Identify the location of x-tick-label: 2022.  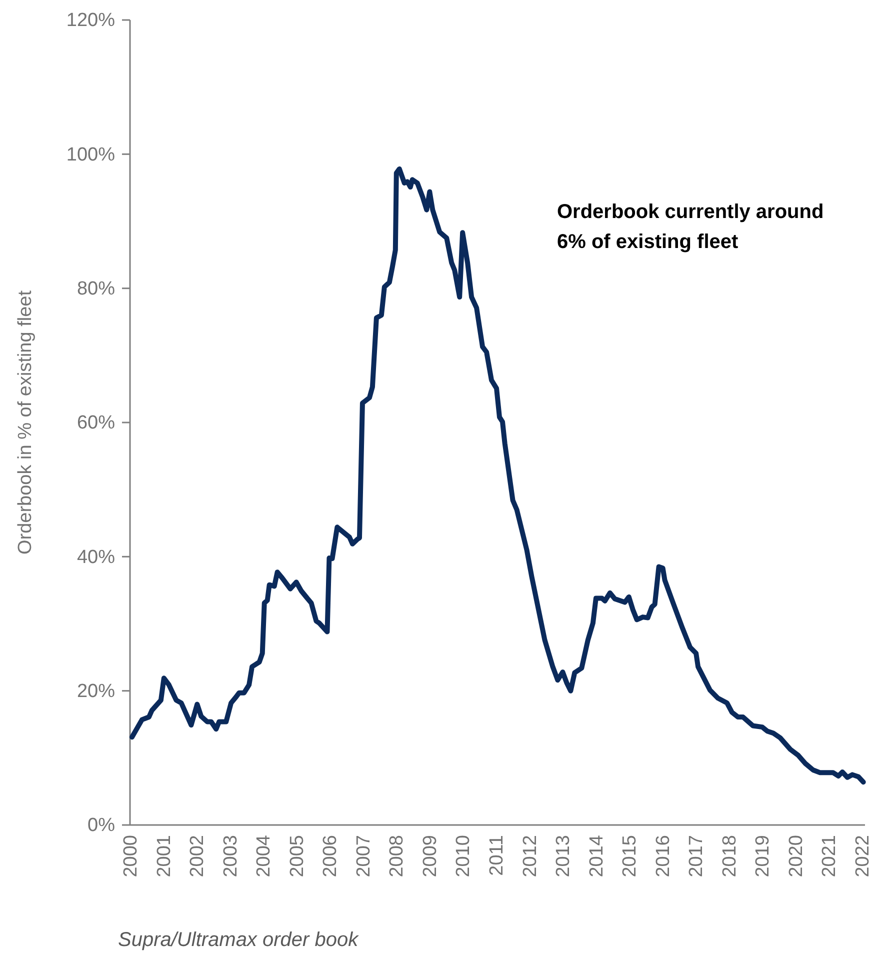
(863, 856).